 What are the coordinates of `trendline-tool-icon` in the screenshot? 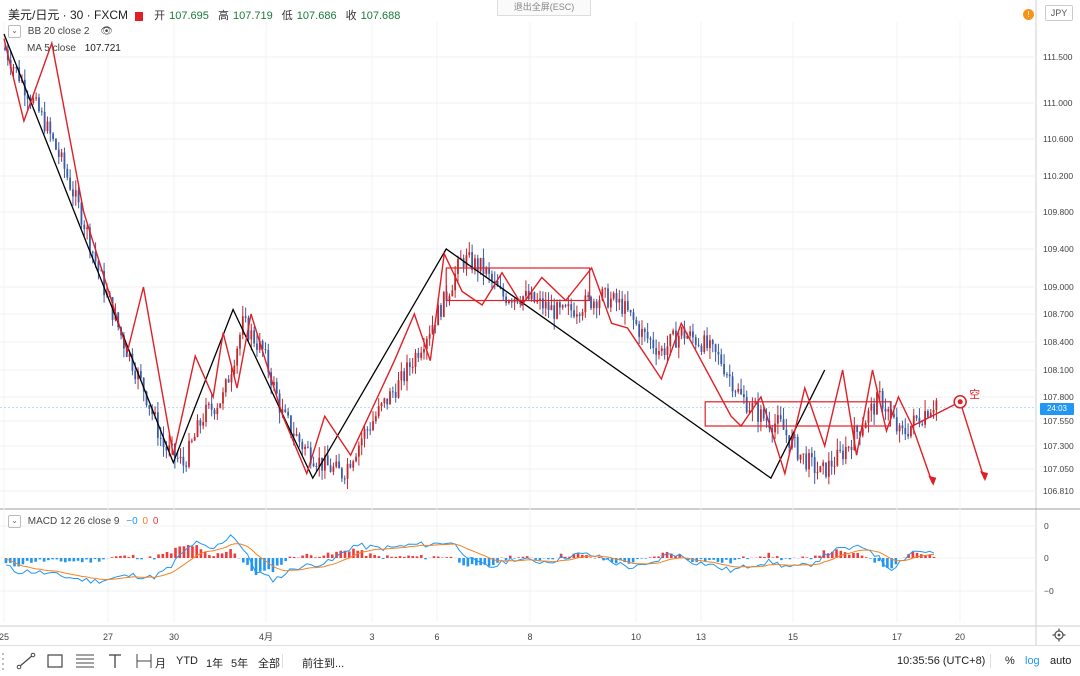 It's located at (26, 662).